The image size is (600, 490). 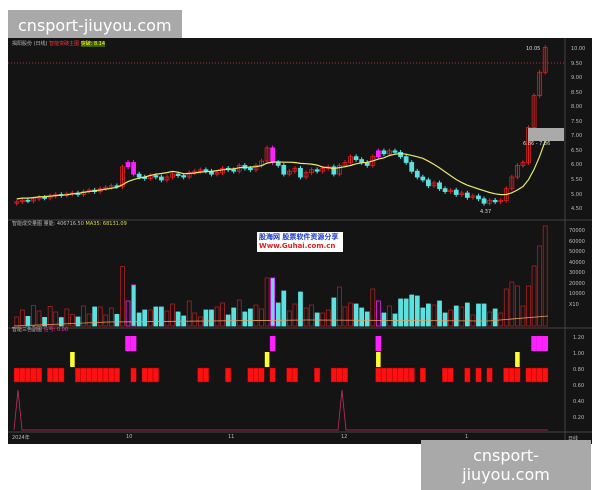 I want to click on x-axis-label: 1, so click(x=467, y=437).